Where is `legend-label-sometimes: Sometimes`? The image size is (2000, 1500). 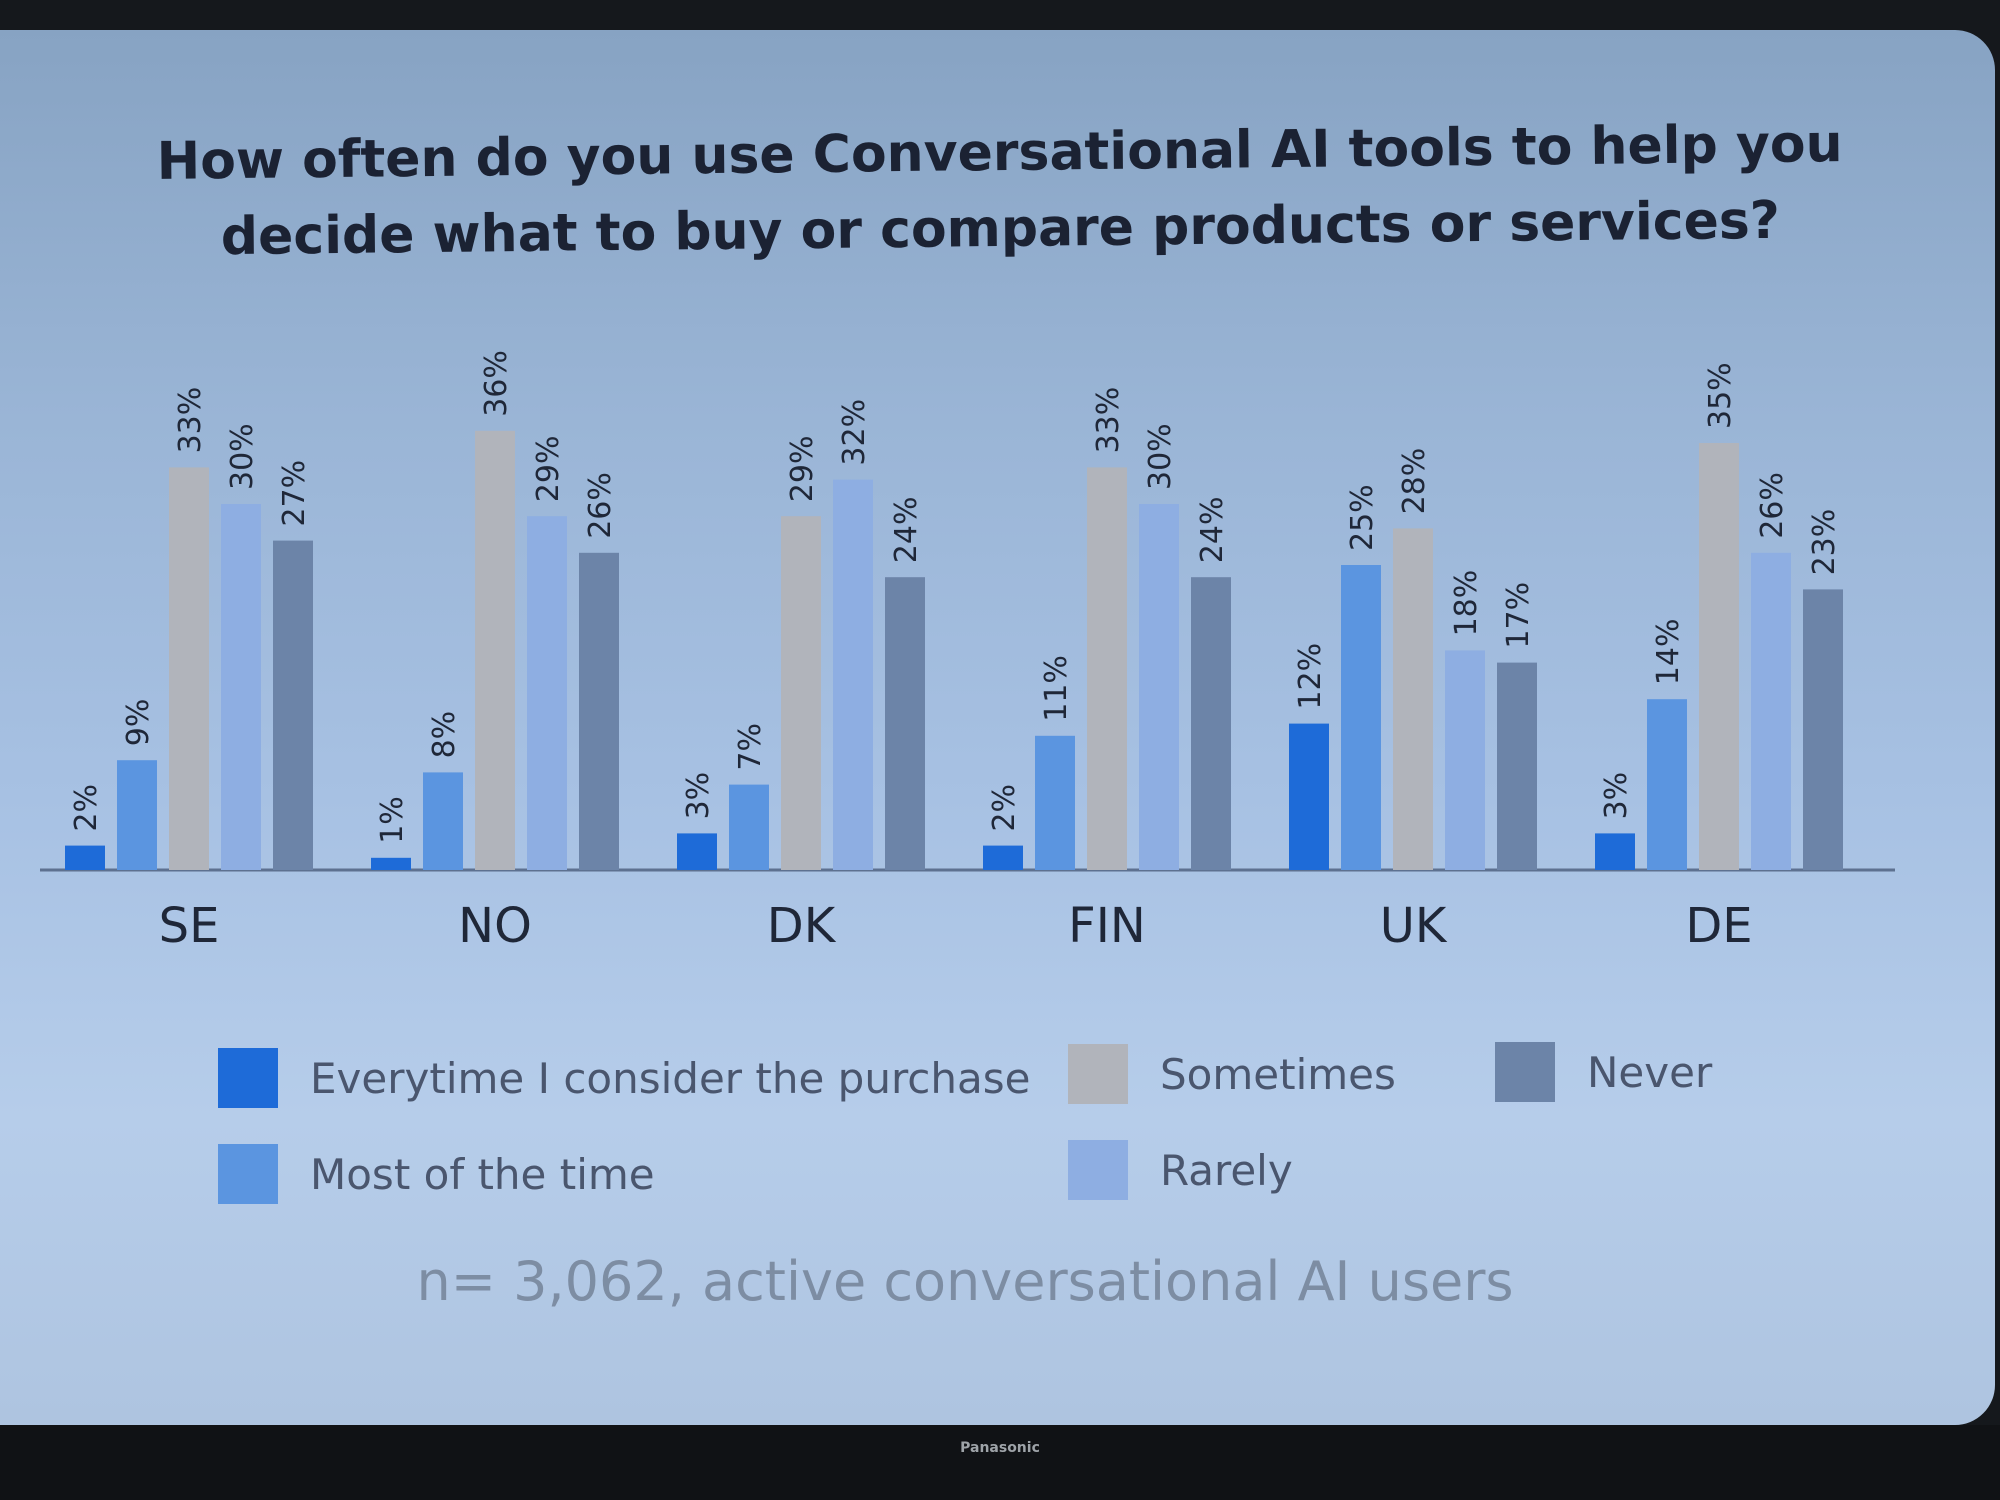
legend-label-sometimes: Sometimes is located at coordinates (1278, 1074).